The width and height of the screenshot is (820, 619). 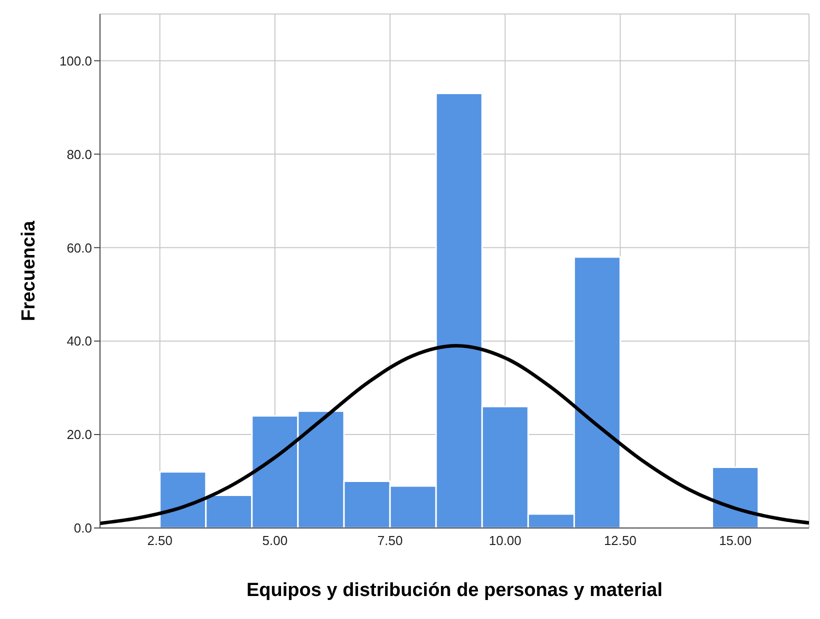 I want to click on x-tick-label: 10.00, so click(x=505, y=540).